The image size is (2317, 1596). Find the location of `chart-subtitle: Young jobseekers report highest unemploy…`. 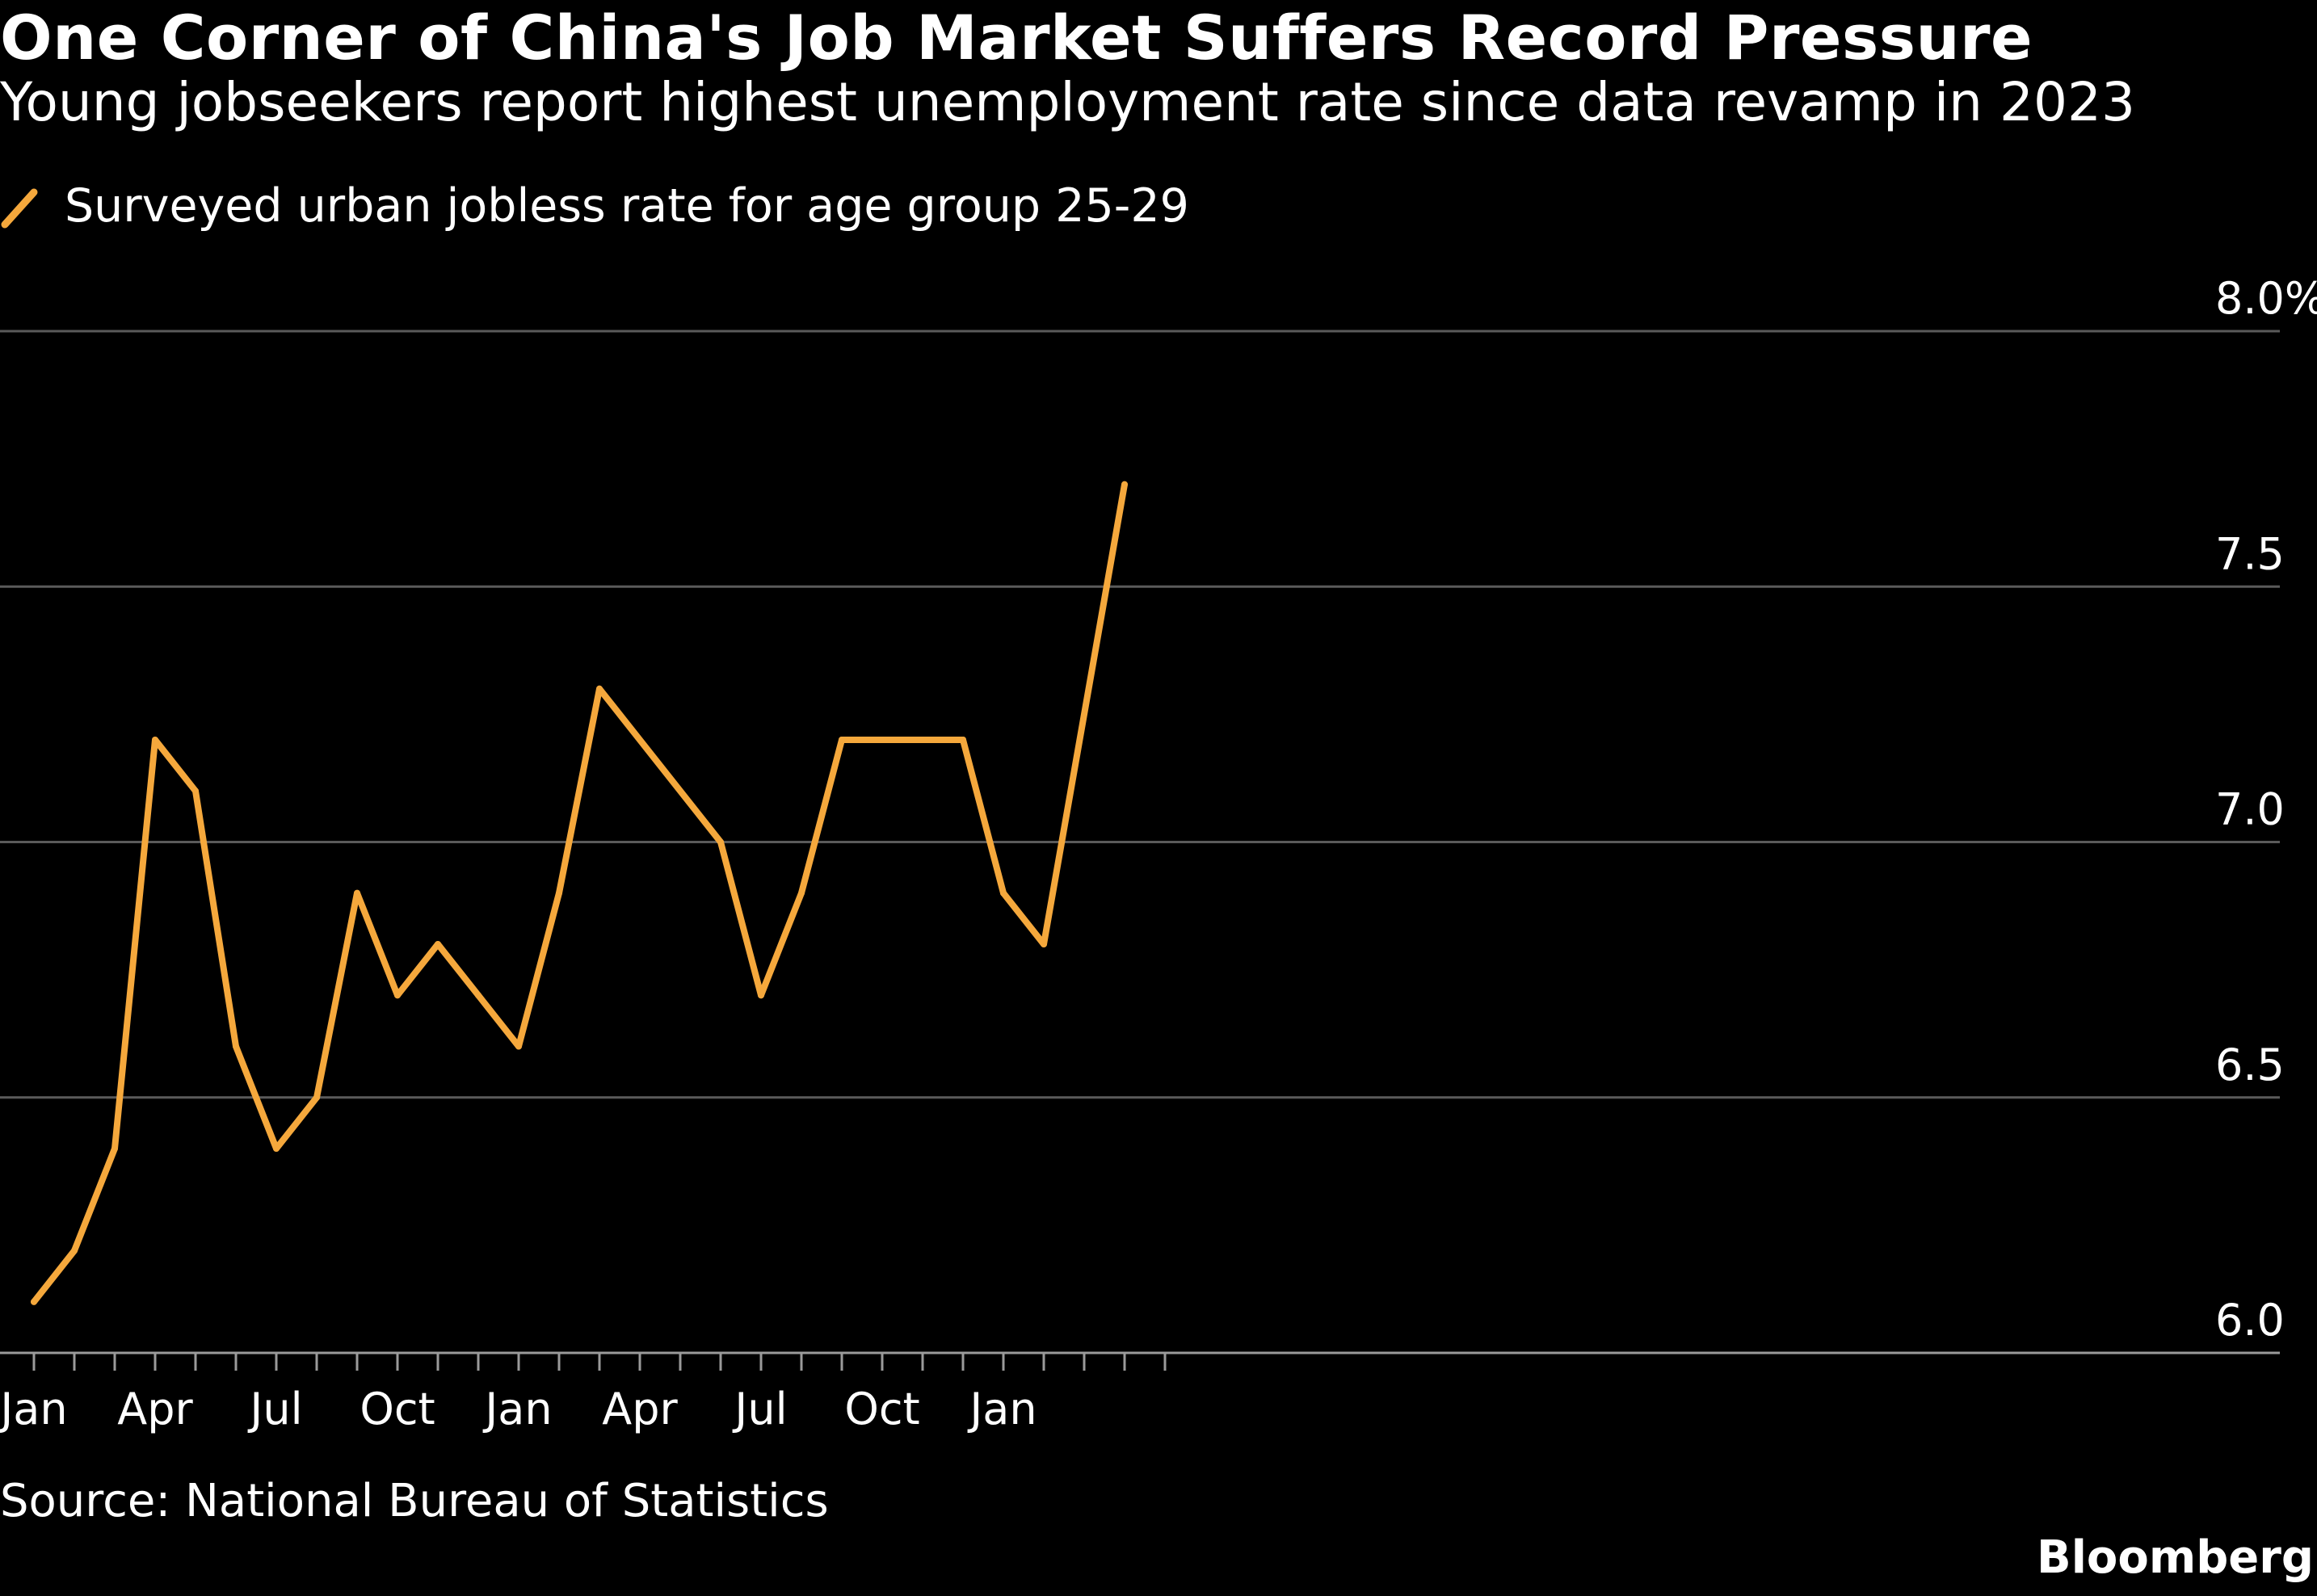

chart-subtitle: Young jobseekers report highest unemploy… is located at coordinates (1067, 102).